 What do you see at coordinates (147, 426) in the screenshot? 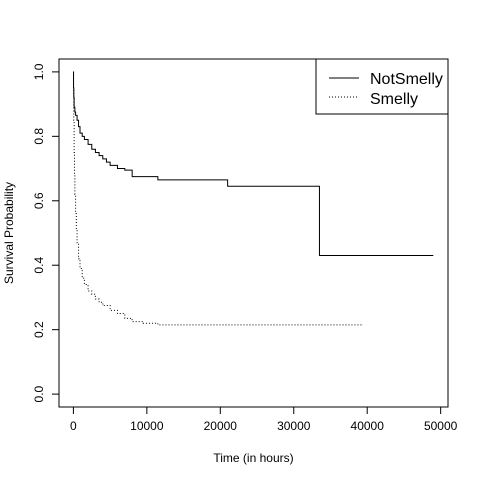
I see `x-tick-label: 10000` at bounding box center [147, 426].